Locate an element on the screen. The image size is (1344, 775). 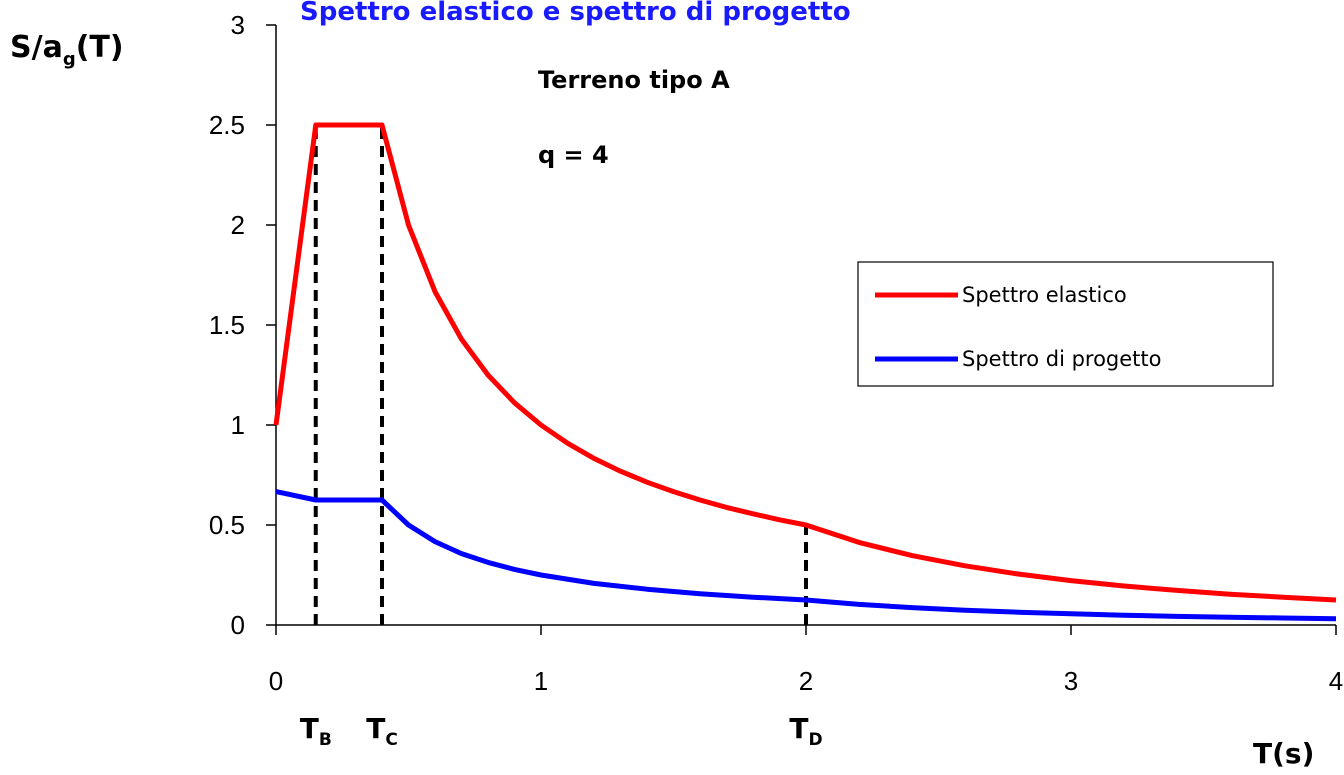
x-tick-label: 3 is located at coordinates (1071, 681).